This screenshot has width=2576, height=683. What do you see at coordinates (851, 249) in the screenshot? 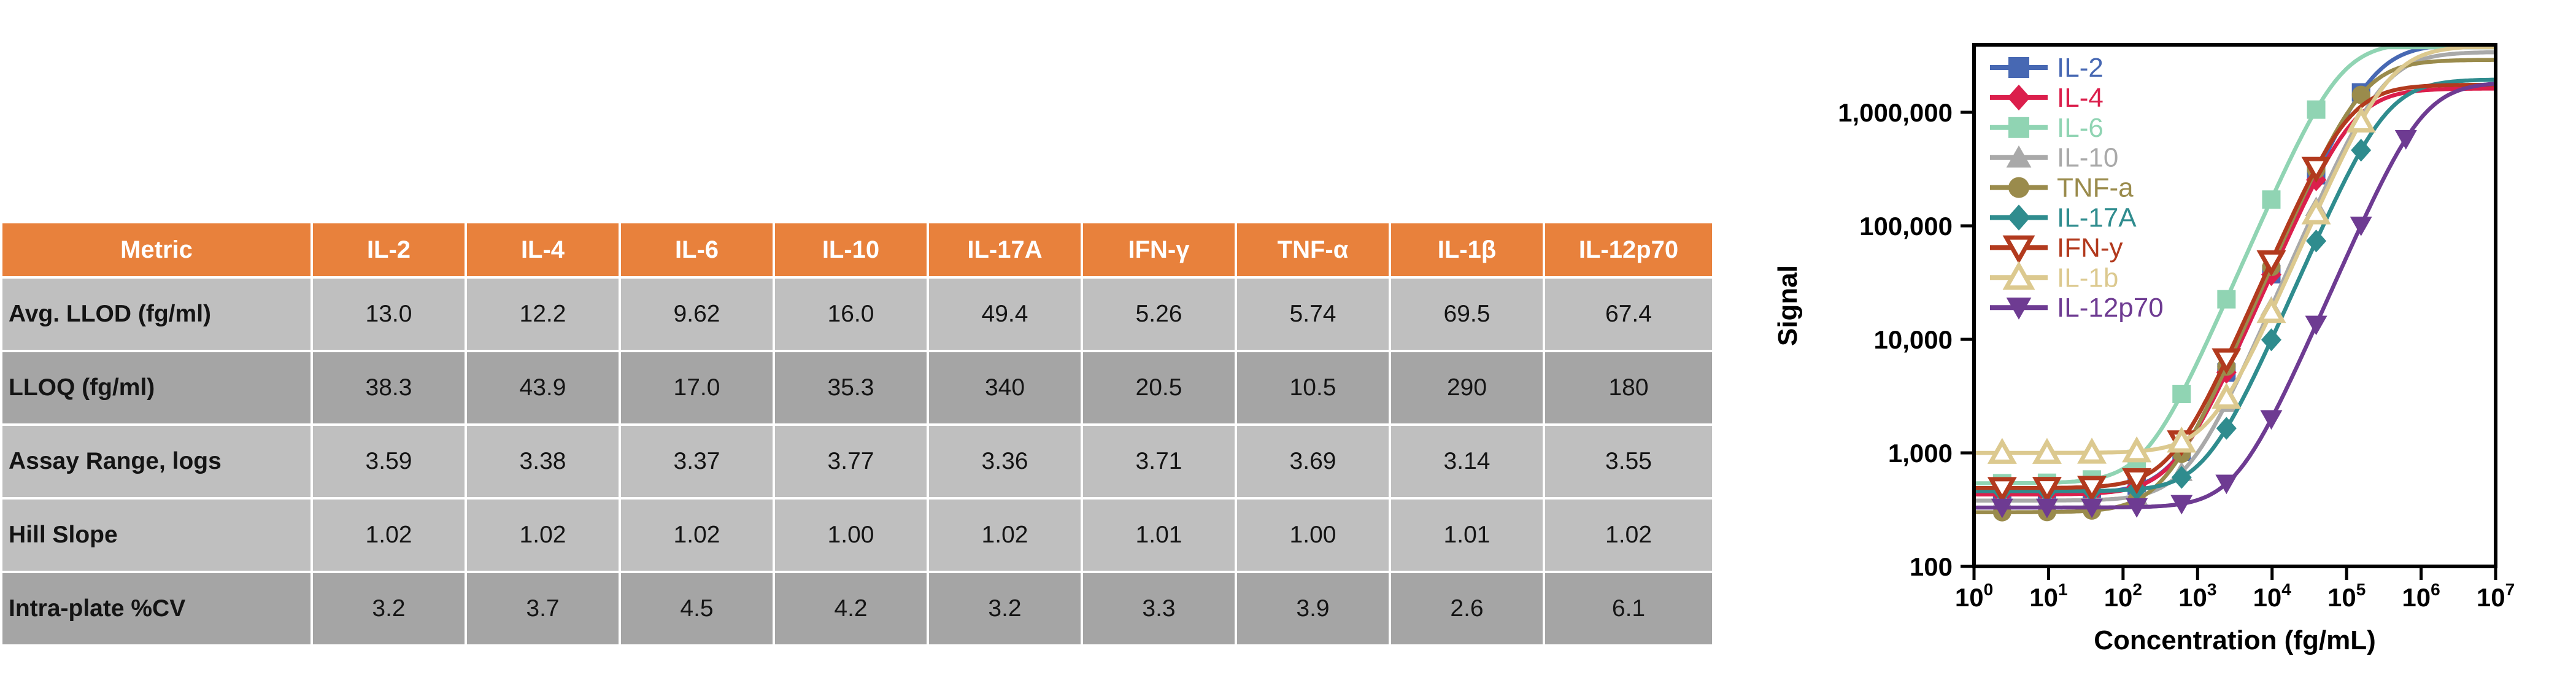
I see `header-cell-IL-10: IL-10` at bounding box center [851, 249].